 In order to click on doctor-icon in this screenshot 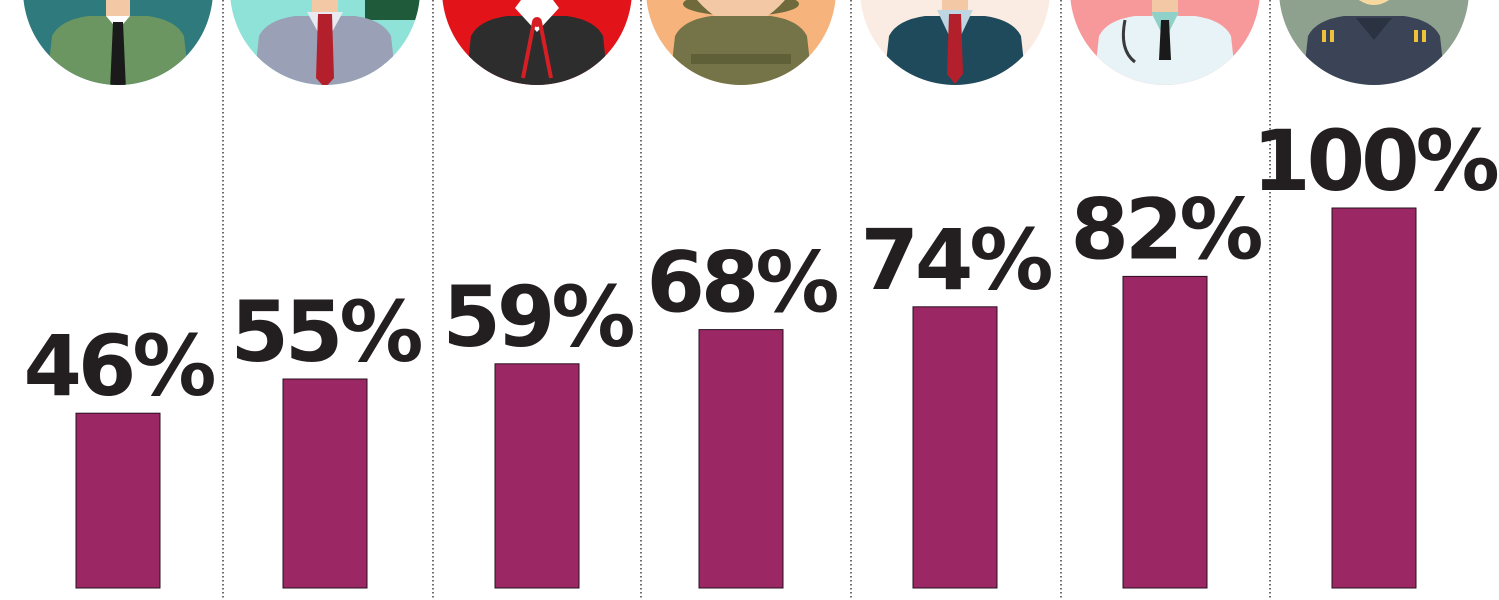, I will do `click(1165, 42)`.